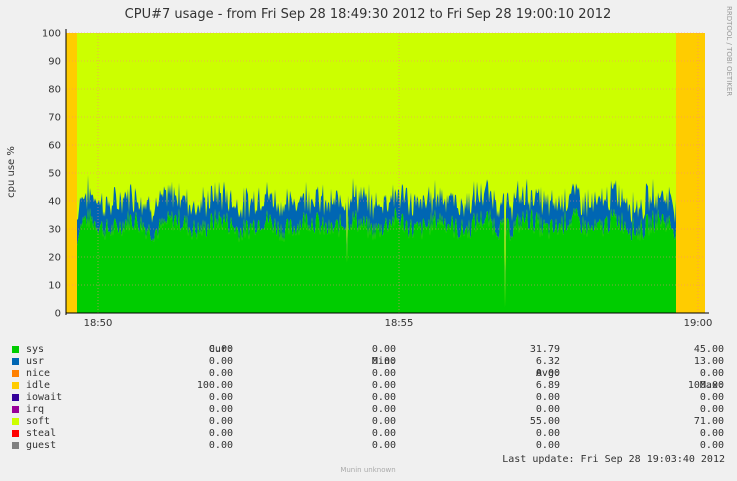 The image size is (737, 481). Describe the element at coordinates (367, 470) in the screenshot. I see `munin-footer: Munin unknown` at that location.